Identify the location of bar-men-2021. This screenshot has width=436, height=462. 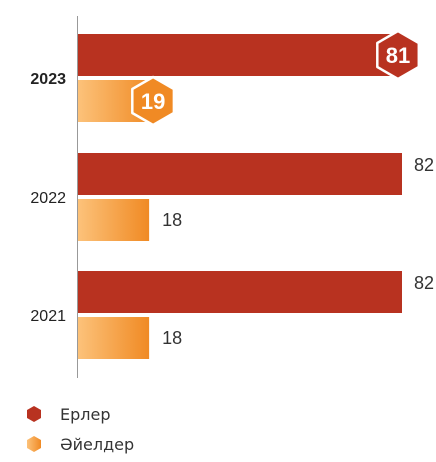
(240, 292).